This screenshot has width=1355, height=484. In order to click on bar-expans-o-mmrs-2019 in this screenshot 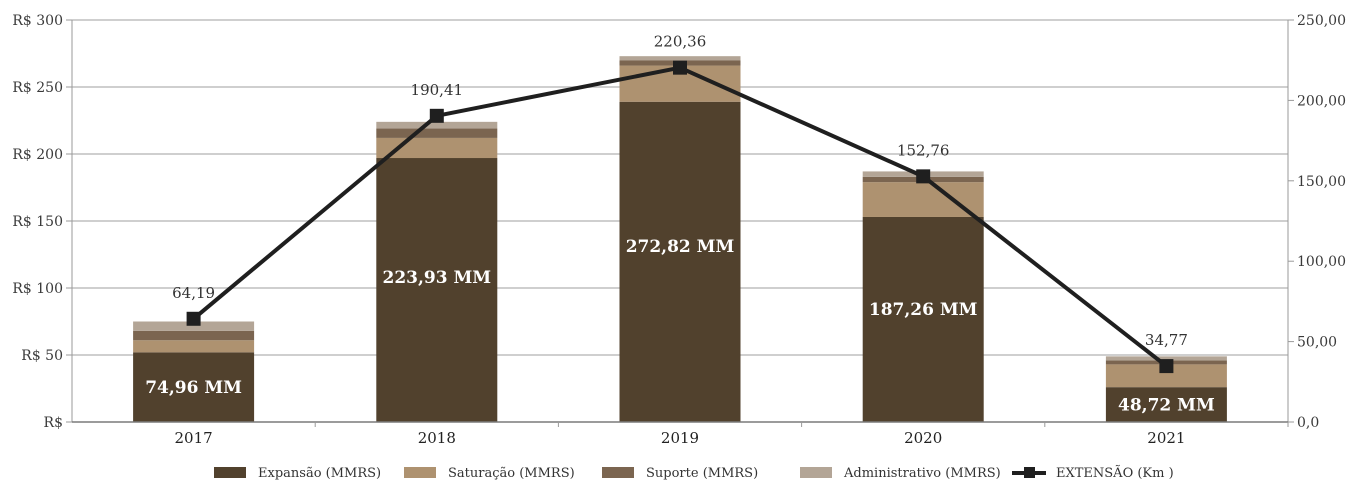, I will do `click(680, 262)`.